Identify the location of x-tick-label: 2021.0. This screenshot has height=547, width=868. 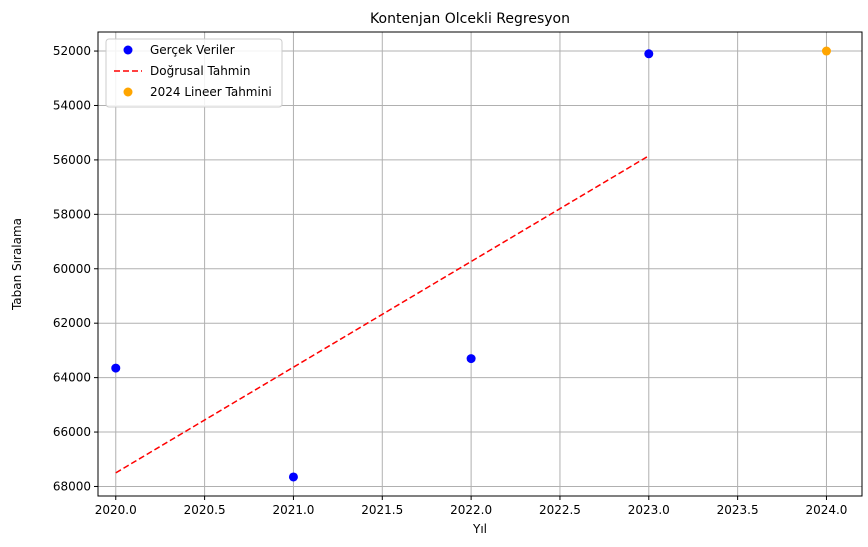
(293, 510).